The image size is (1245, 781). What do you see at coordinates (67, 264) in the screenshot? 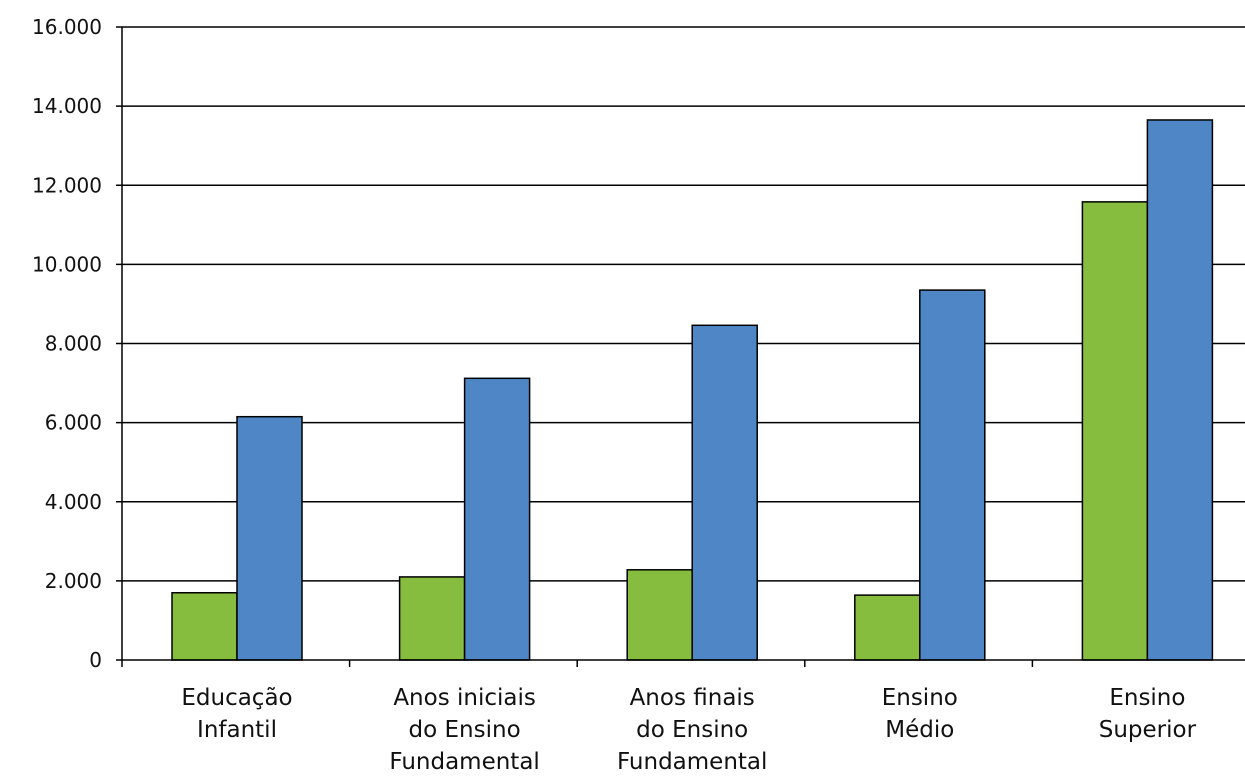
I see `y-tick-label: 10.000` at bounding box center [67, 264].